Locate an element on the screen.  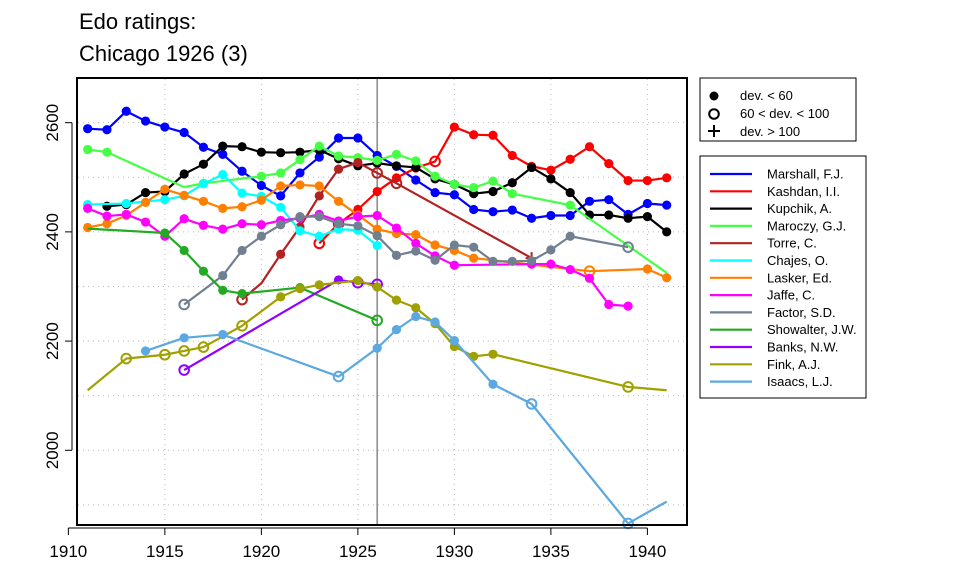
point-isaacs-l-j-1934 is located at coordinates (531, 404).